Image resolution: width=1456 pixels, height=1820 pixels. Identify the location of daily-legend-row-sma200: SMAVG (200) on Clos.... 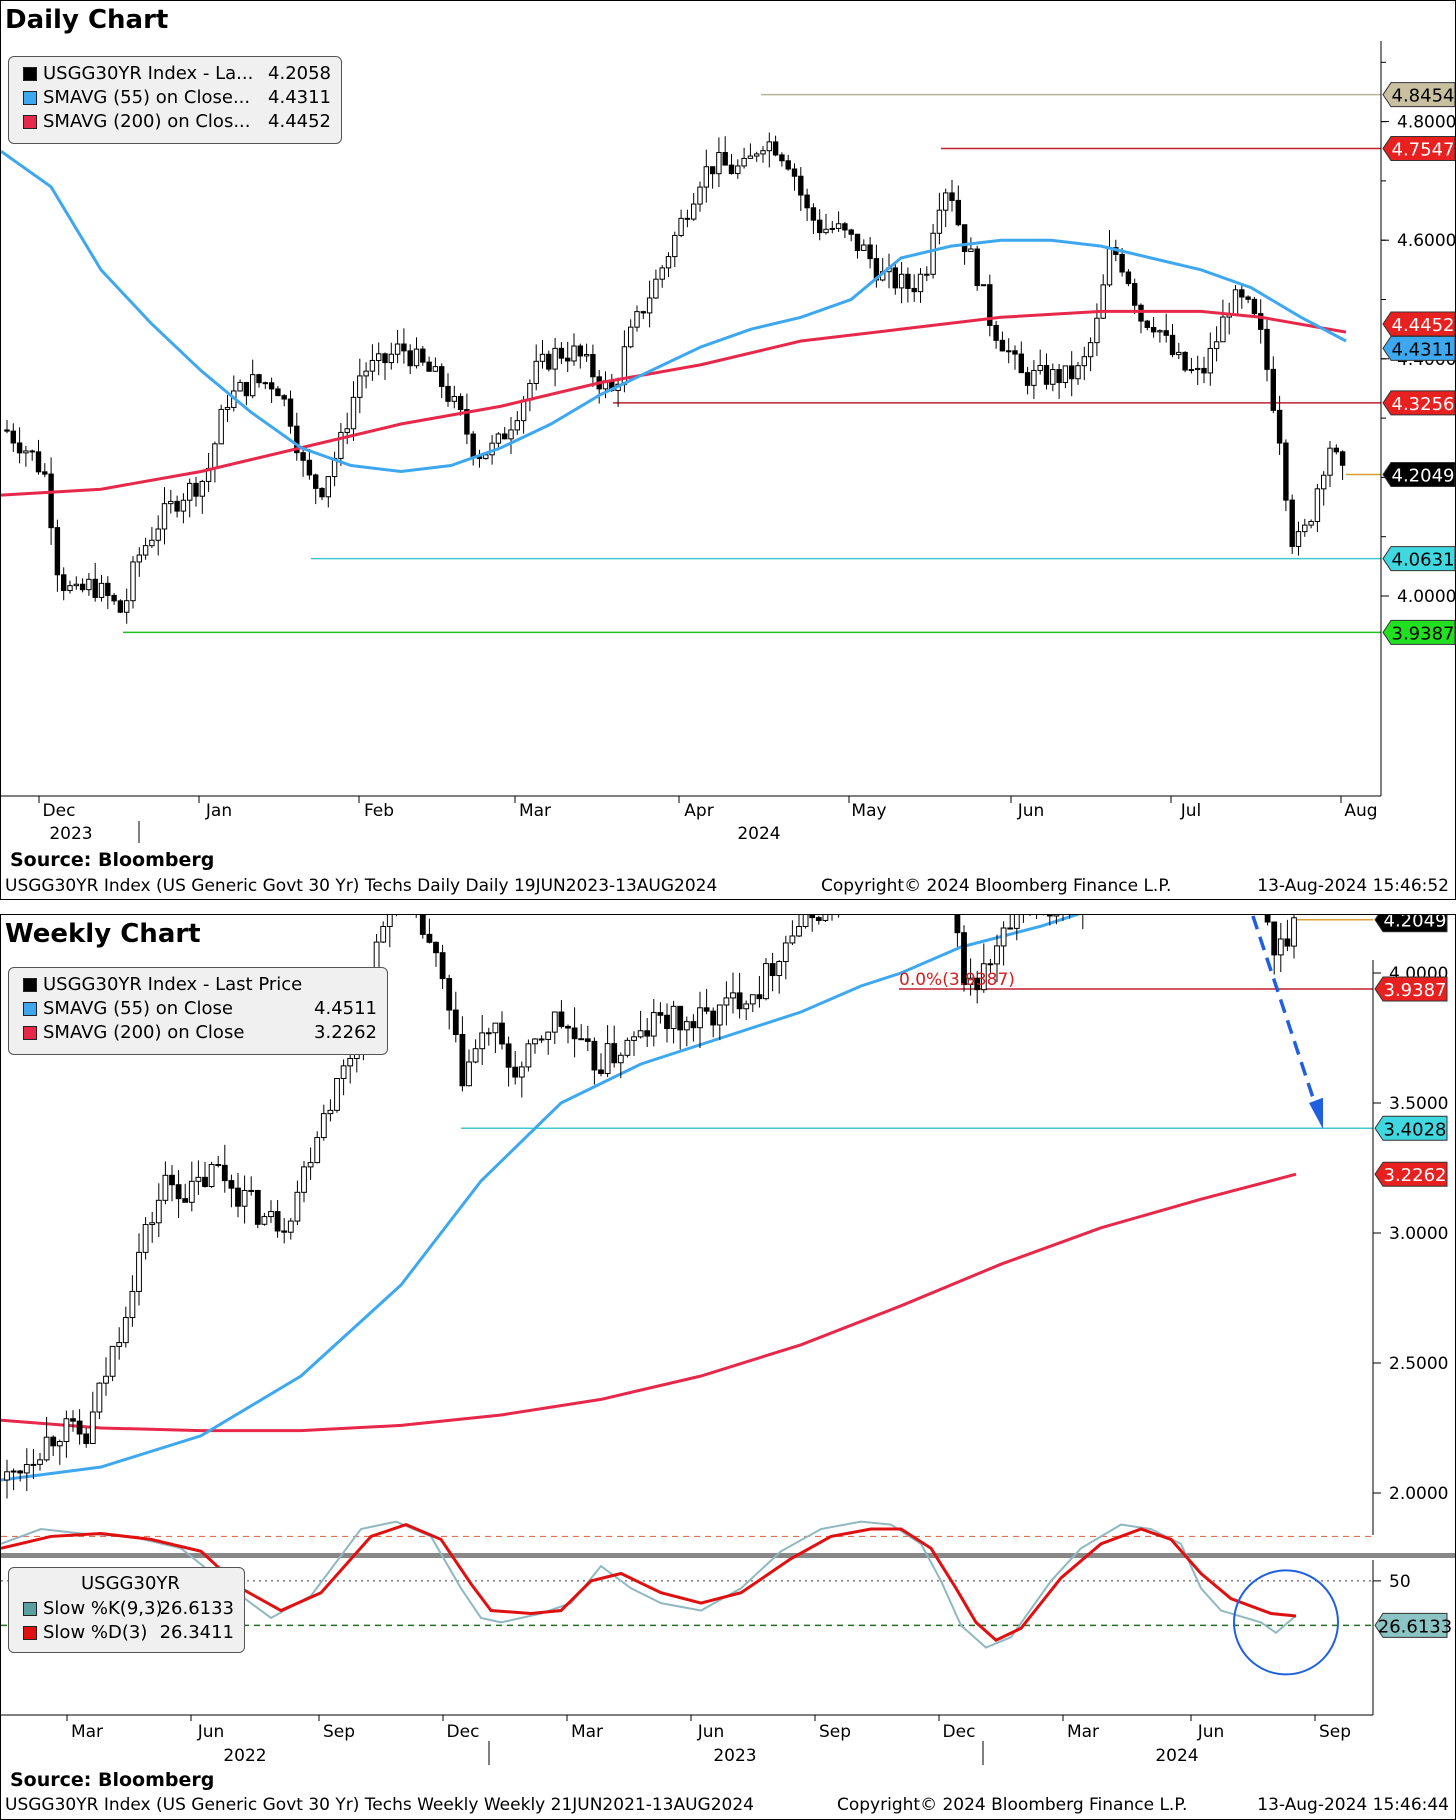
(137, 121).